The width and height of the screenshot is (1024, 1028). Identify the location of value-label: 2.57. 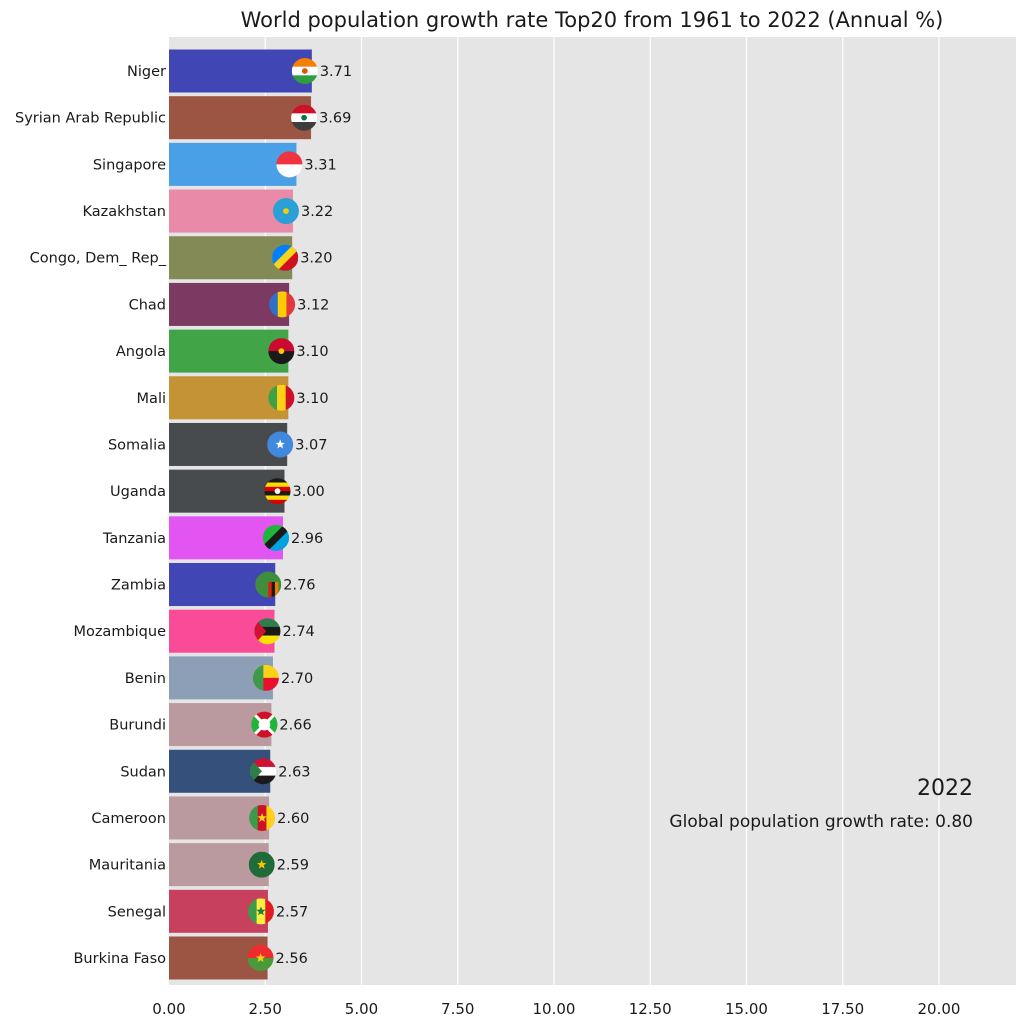
(292, 912).